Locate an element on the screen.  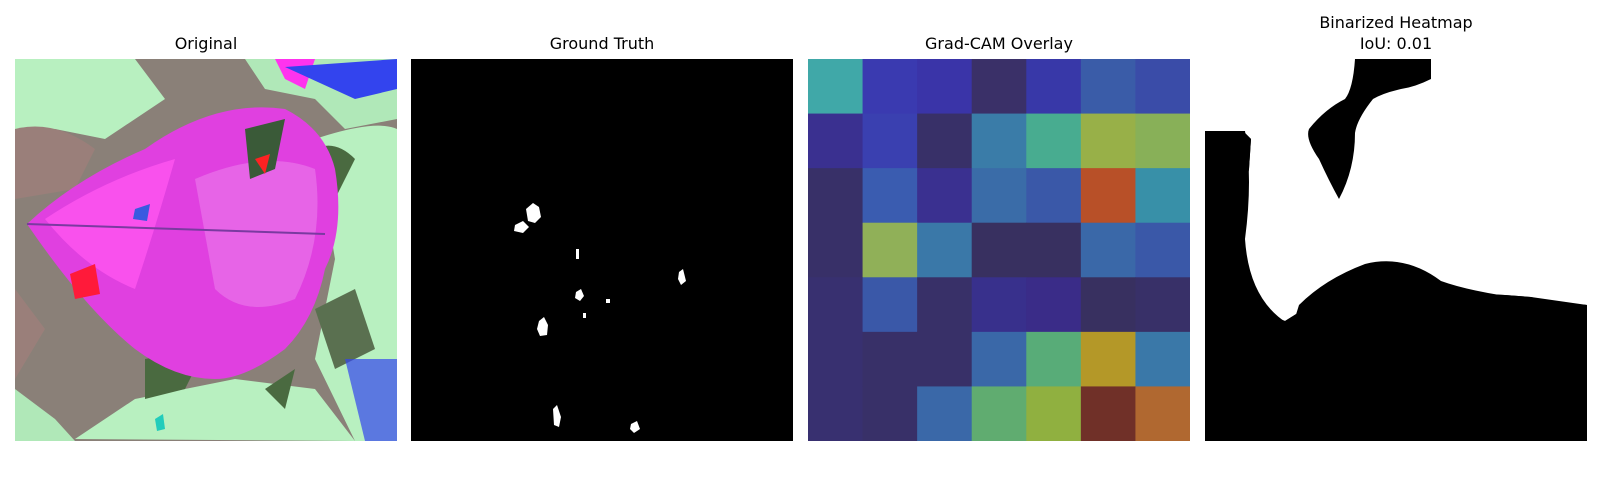
original-title: Original is located at coordinates (206, 43).